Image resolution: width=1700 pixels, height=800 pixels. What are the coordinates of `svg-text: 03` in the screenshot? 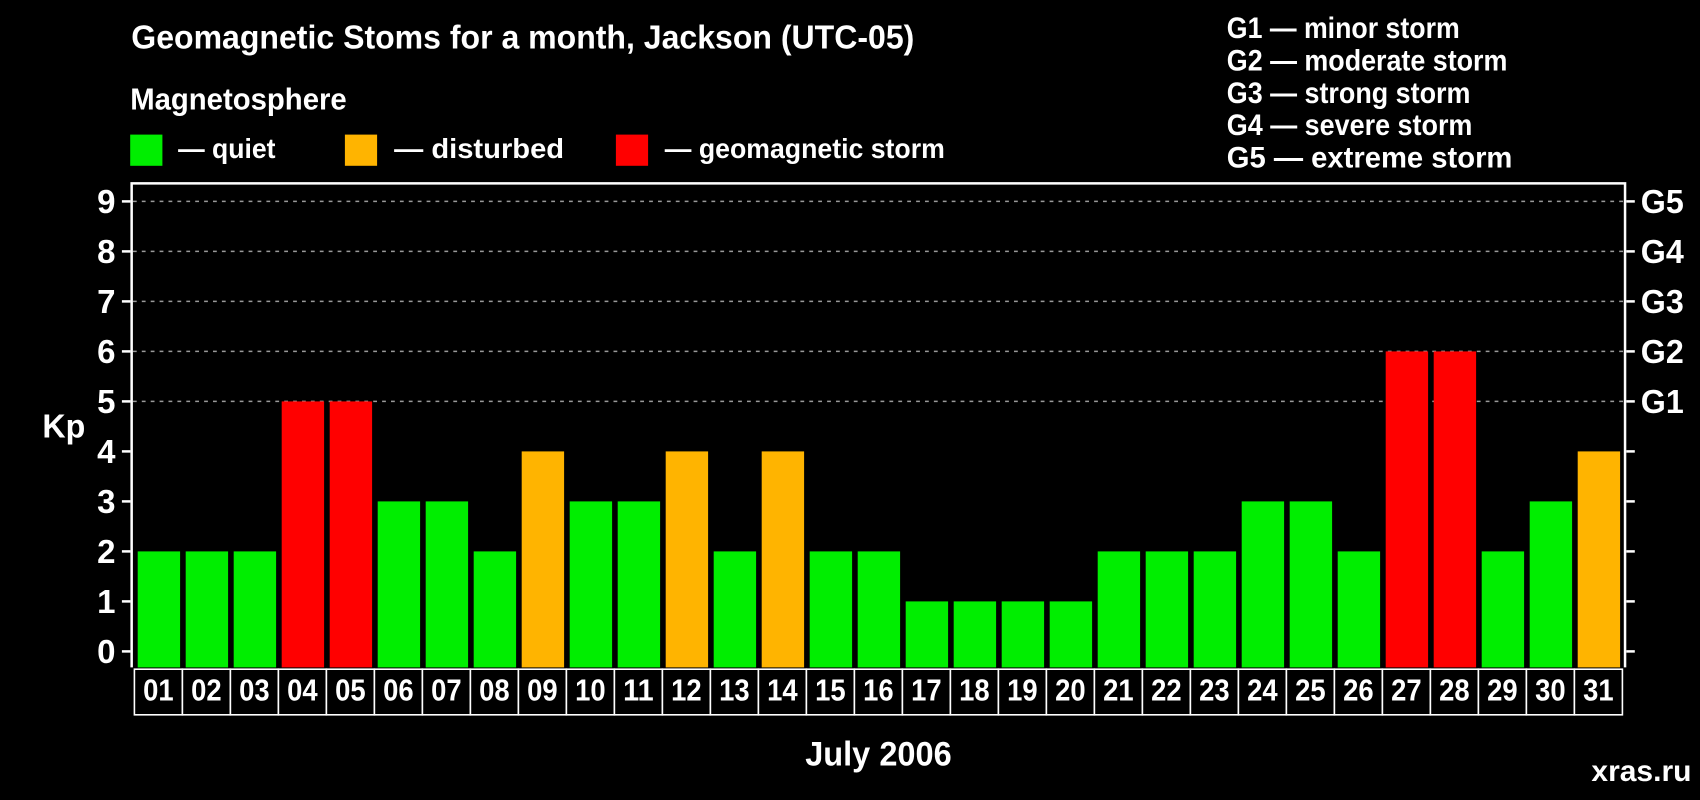 It's located at (254, 690).